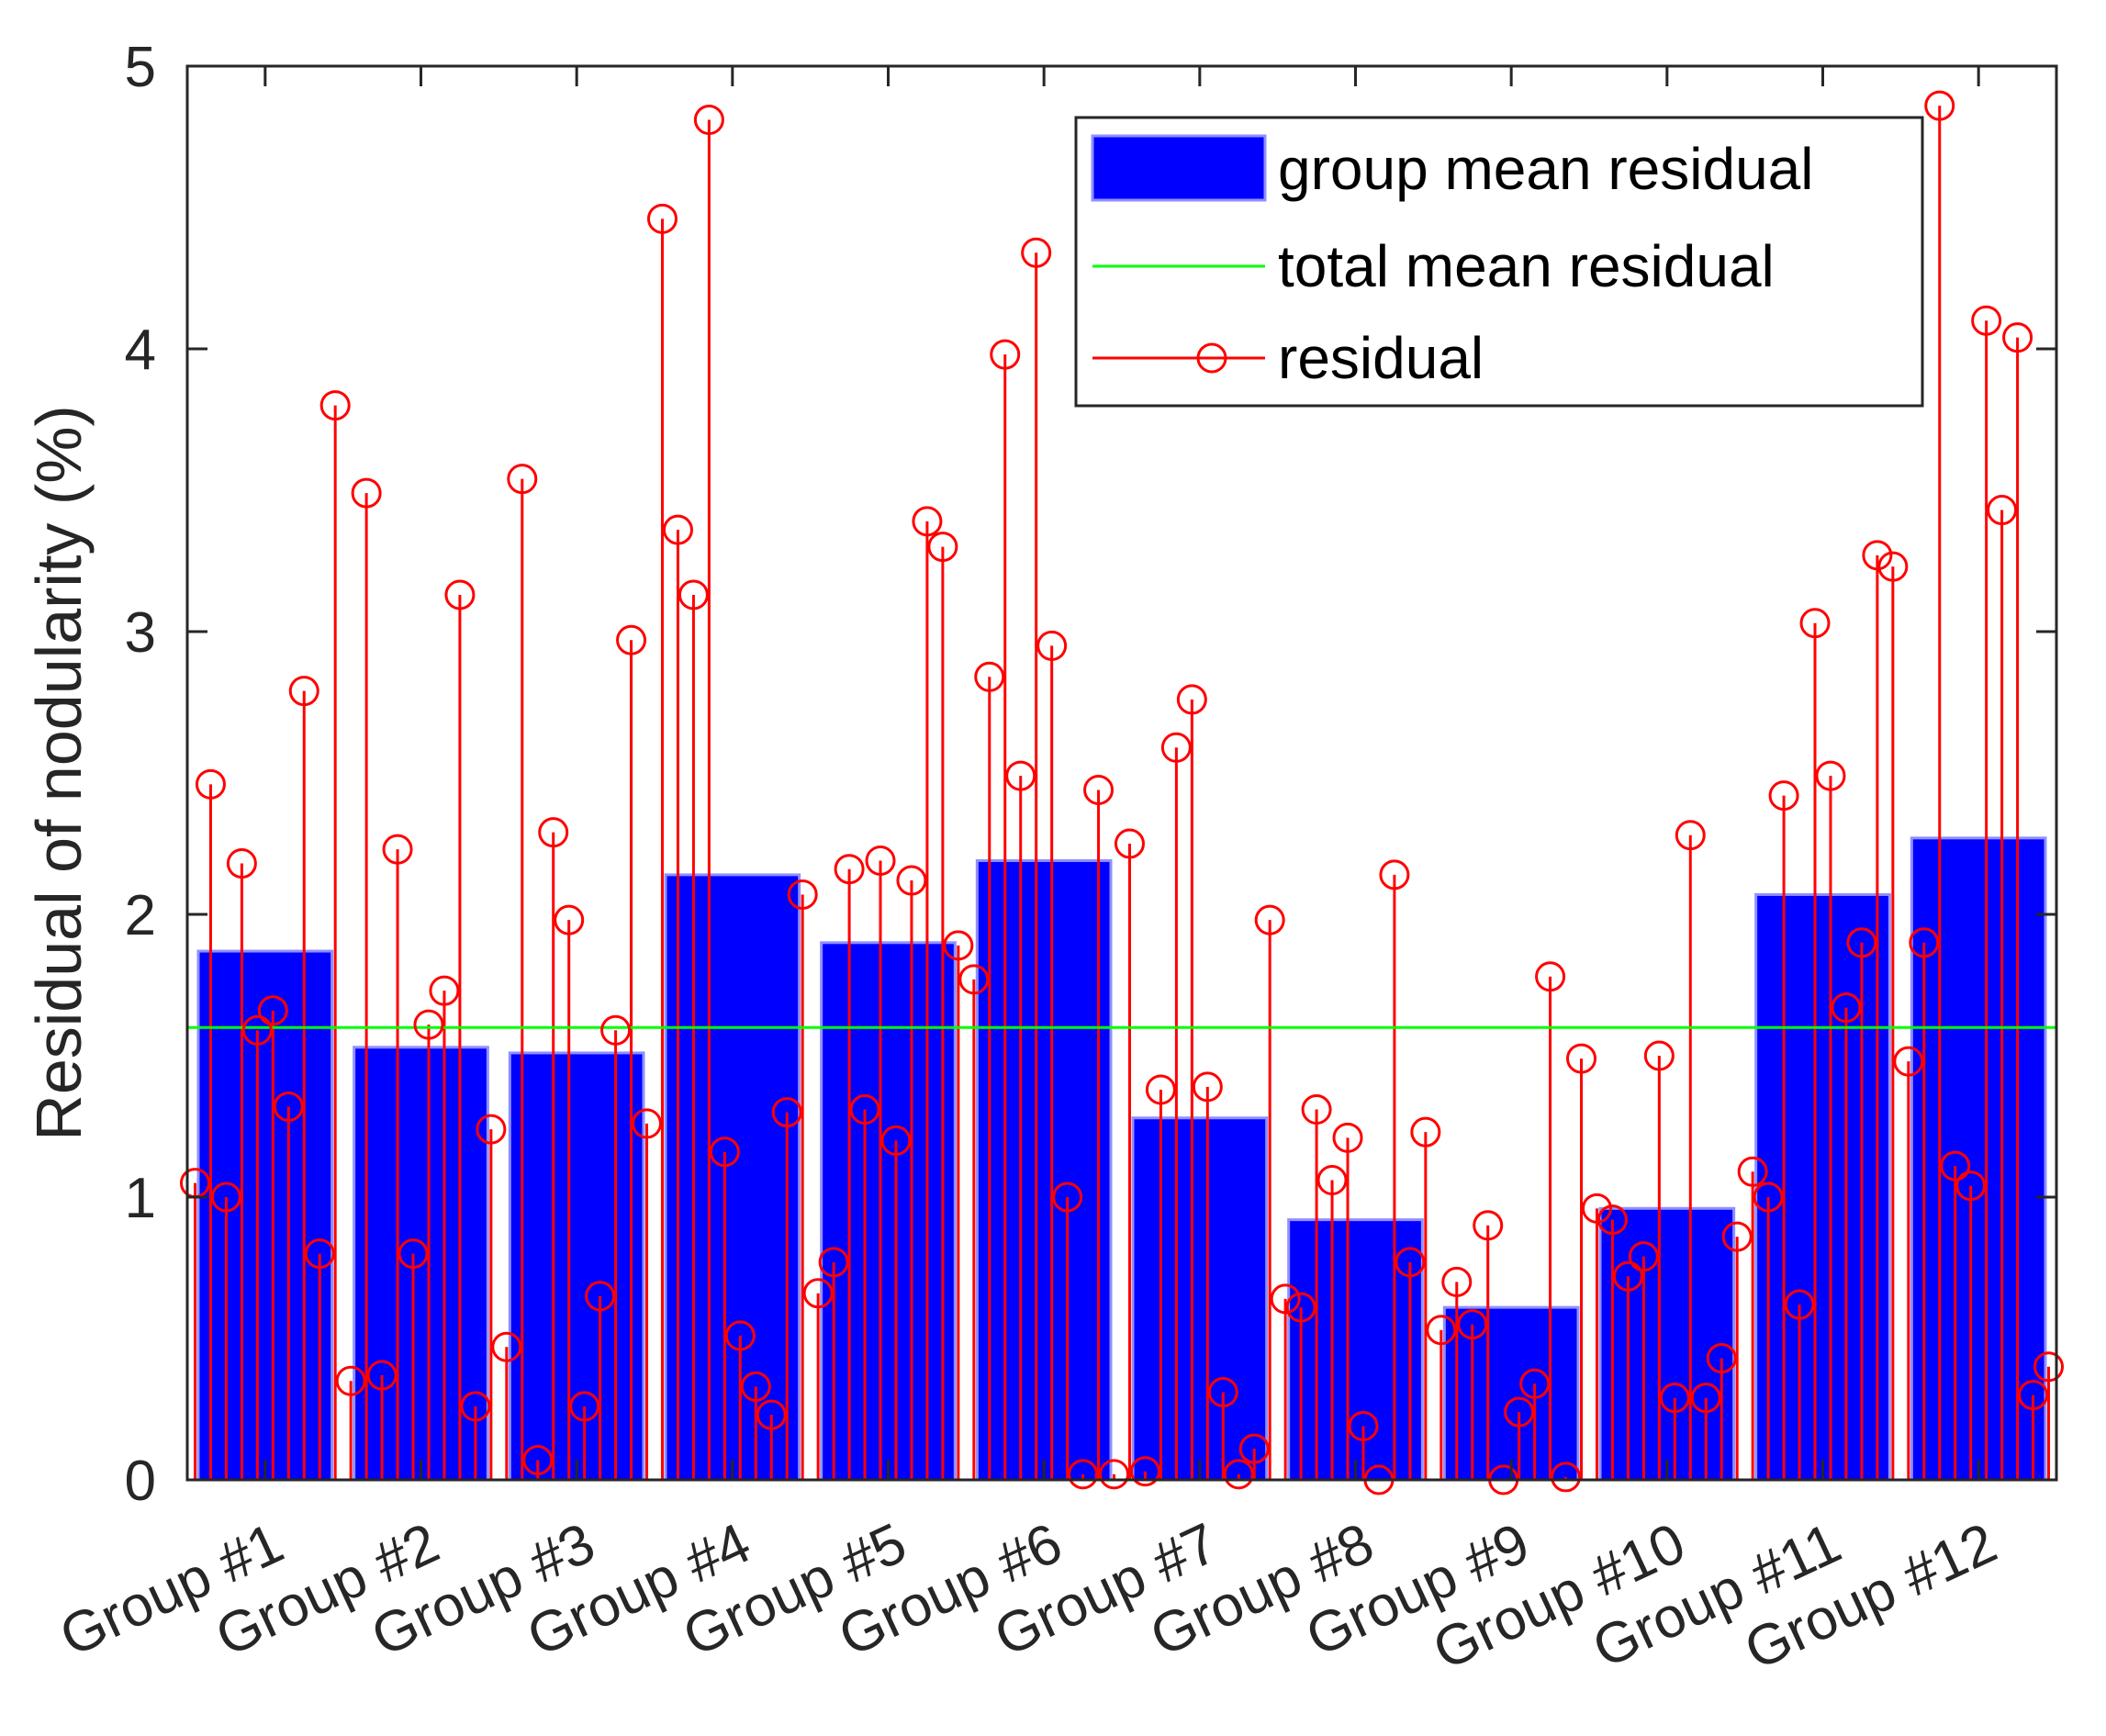 This screenshot has width=2106, height=1736. What do you see at coordinates (140, 67) in the screenshot?
I see `y-tick-label-5: 5` at bounding box center [140, 67].